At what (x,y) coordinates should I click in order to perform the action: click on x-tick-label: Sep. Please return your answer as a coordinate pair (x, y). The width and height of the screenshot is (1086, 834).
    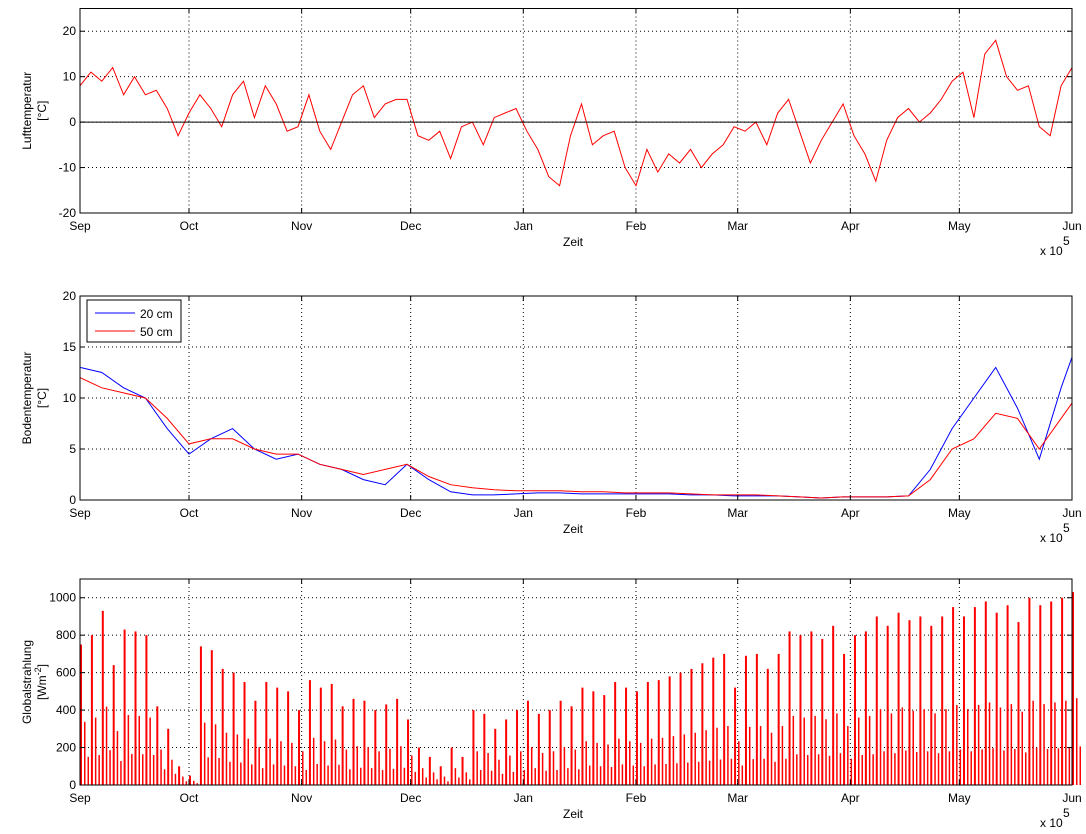
    Looking at the image, I should click on (80, 226).